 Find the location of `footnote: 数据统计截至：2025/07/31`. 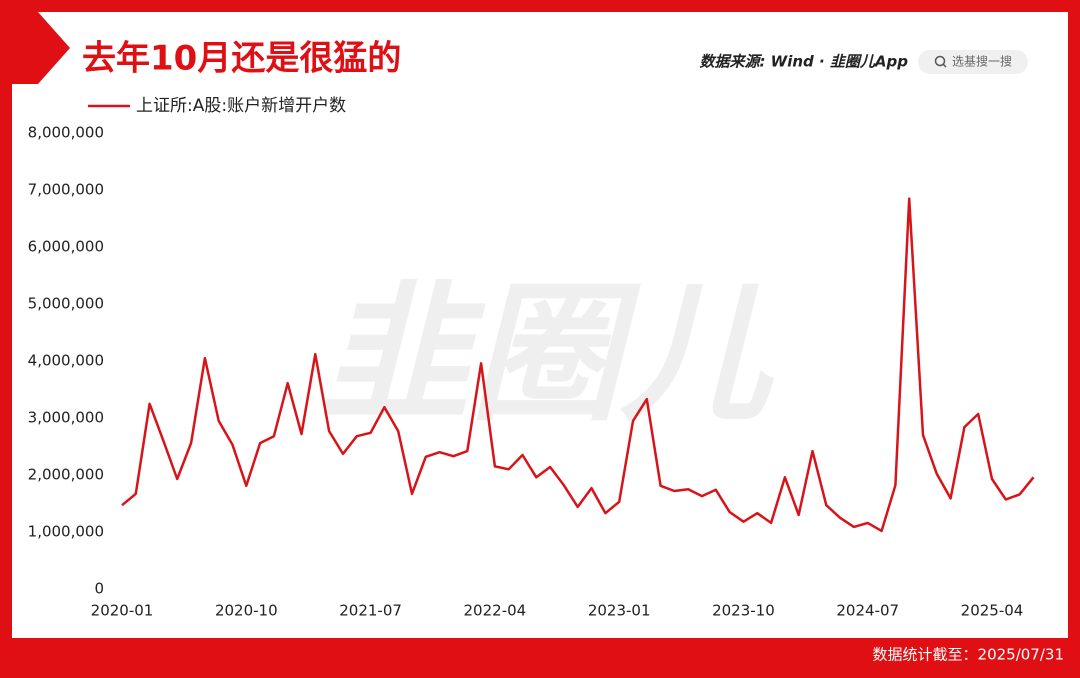

footnote: 数据统计截至：2025/07/31 is located at coordinates (968, 655).